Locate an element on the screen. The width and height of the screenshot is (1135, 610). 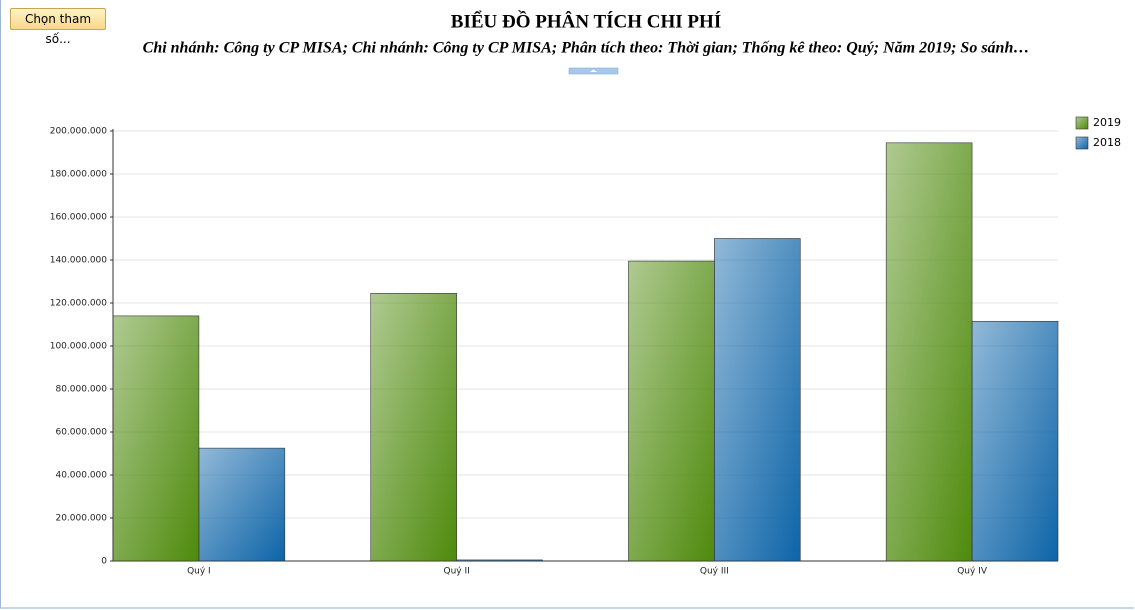
chart-subtitle: Chi nhánh: Công ty CP MISA; Chi nhánh is located at coordinates (586, 48).